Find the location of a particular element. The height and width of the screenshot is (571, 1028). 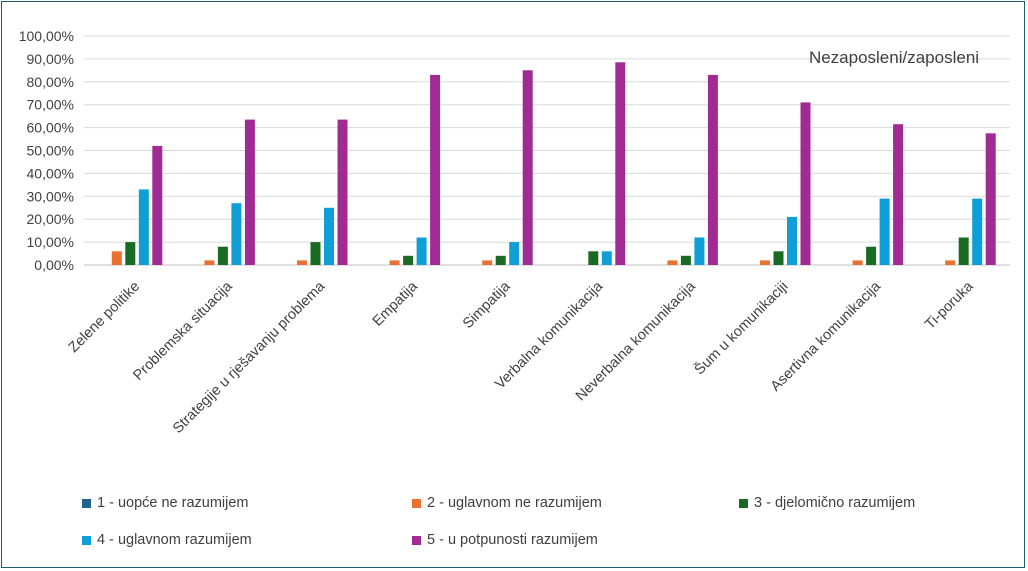

x-category-label: Strategije u rješavanju problema is located at coordinates (249, 357).